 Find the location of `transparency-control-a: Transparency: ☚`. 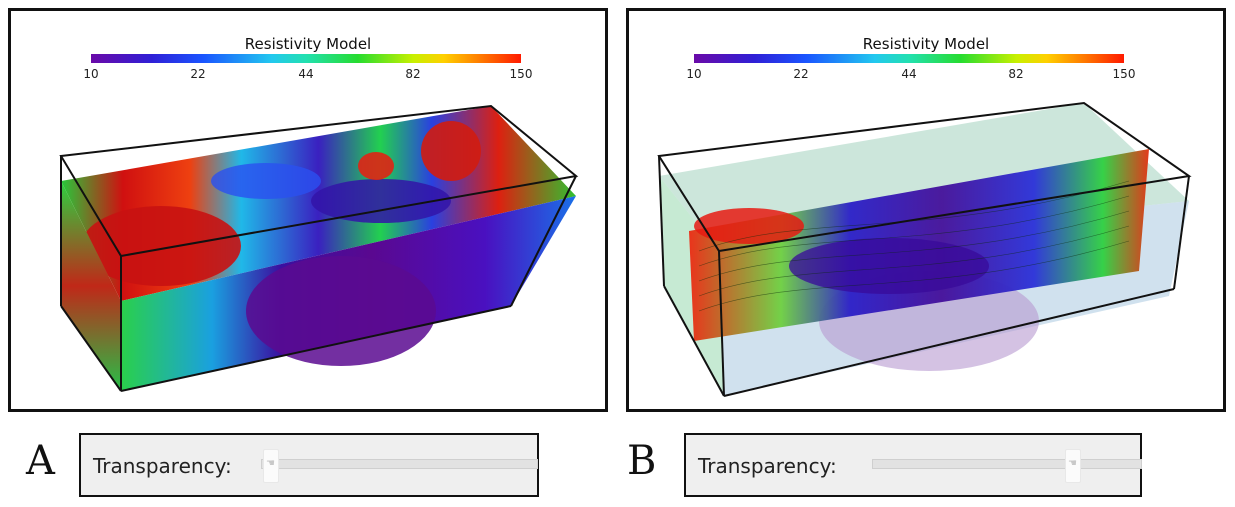

transparency-control-a: Transparency: ☚ is located at coordinates (309, 465).